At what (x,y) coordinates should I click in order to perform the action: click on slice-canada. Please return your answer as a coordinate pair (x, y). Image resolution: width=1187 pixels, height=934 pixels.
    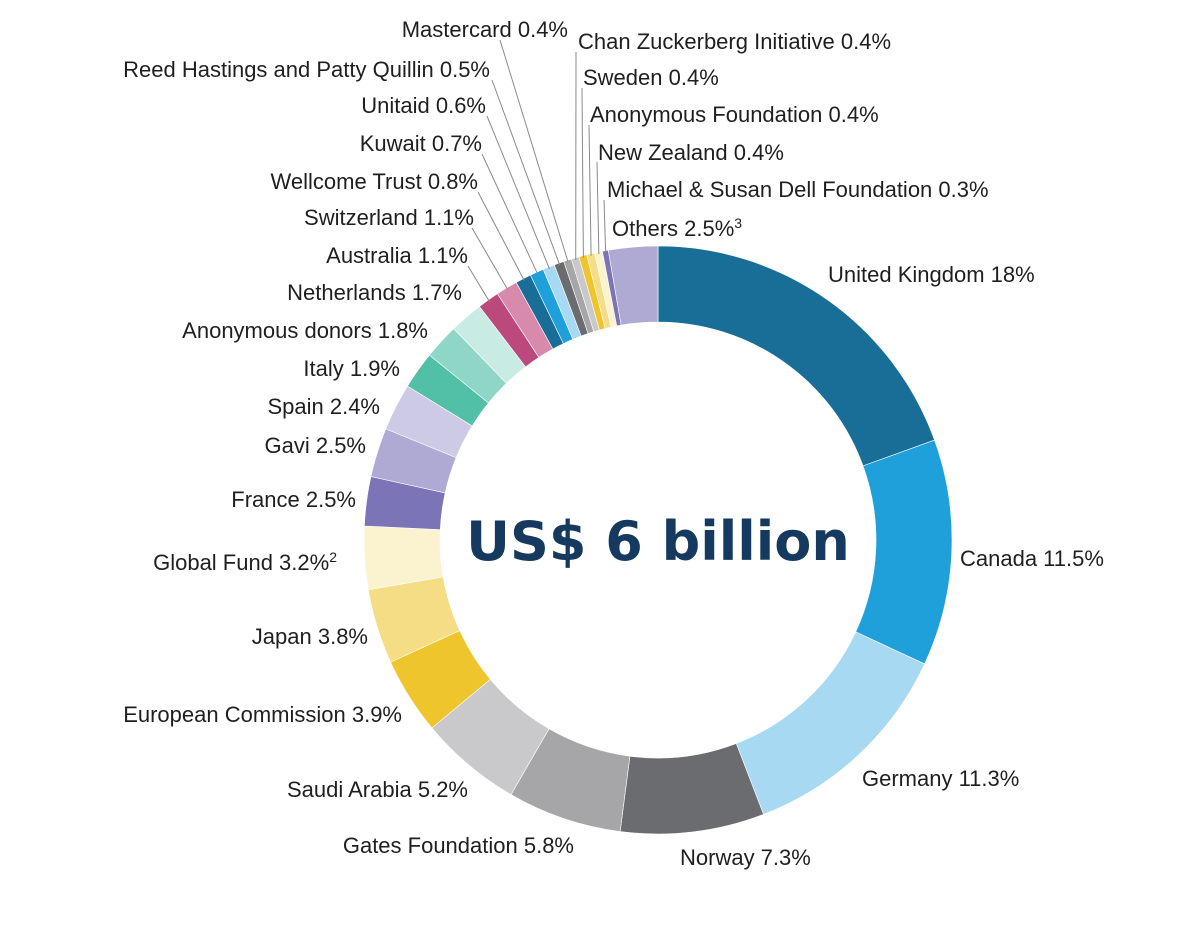
    Looking at the image, I should click on (904, 552).